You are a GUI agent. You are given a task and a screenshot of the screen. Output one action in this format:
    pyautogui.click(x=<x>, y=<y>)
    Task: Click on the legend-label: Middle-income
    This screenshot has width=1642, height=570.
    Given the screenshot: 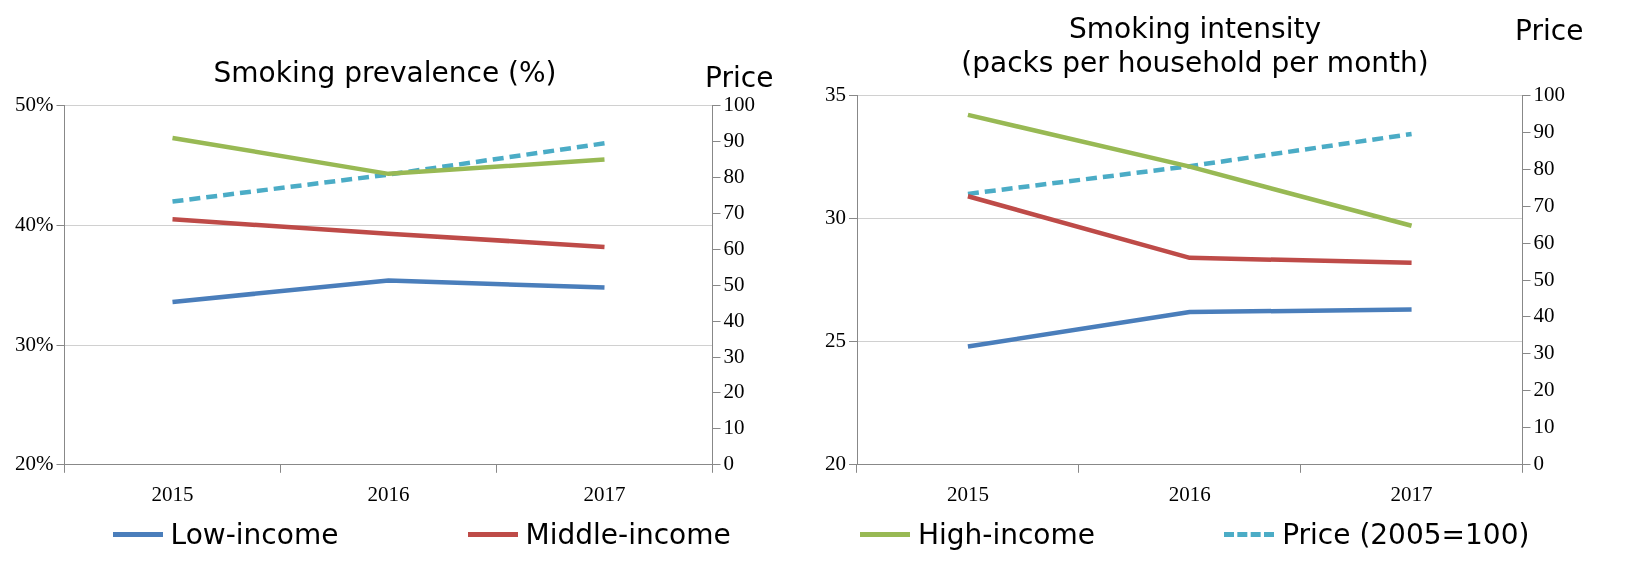 What is the action you would take?
    pyautogui.click(x=628, y=534)
    